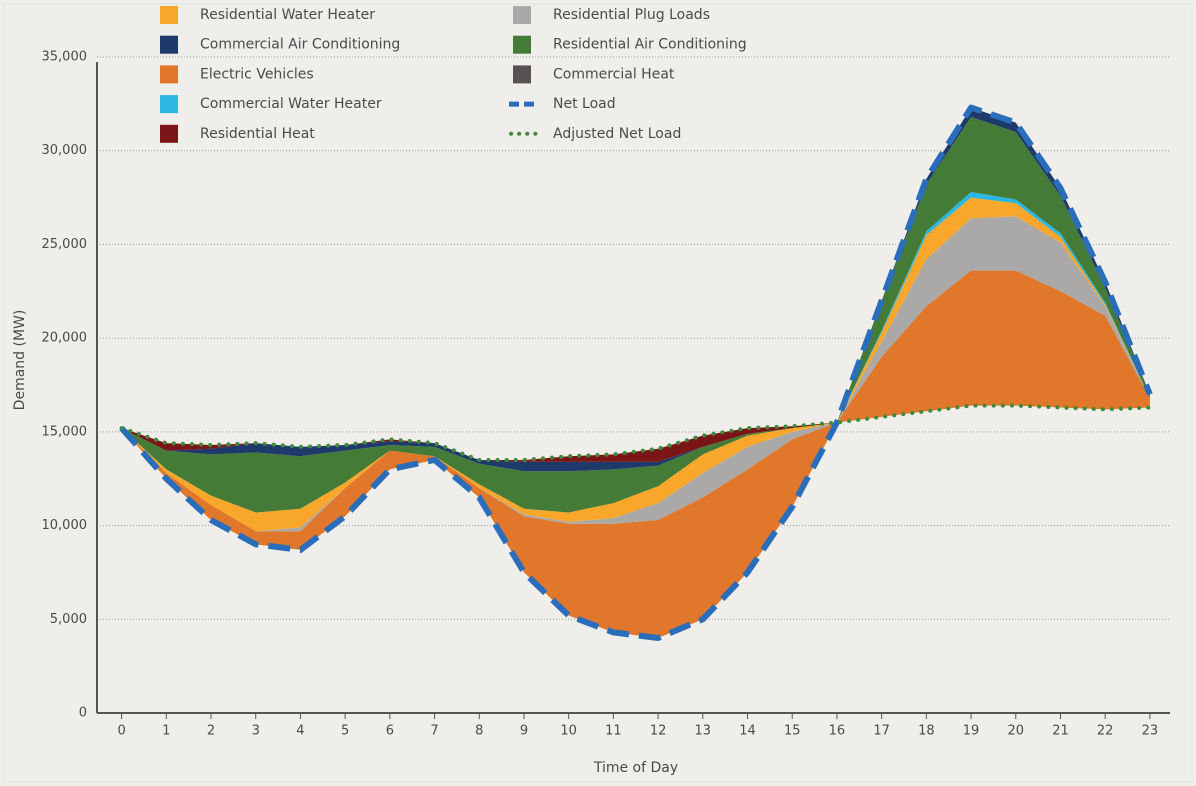  I want to click on y-tick-label: 0, so click(83, 713).